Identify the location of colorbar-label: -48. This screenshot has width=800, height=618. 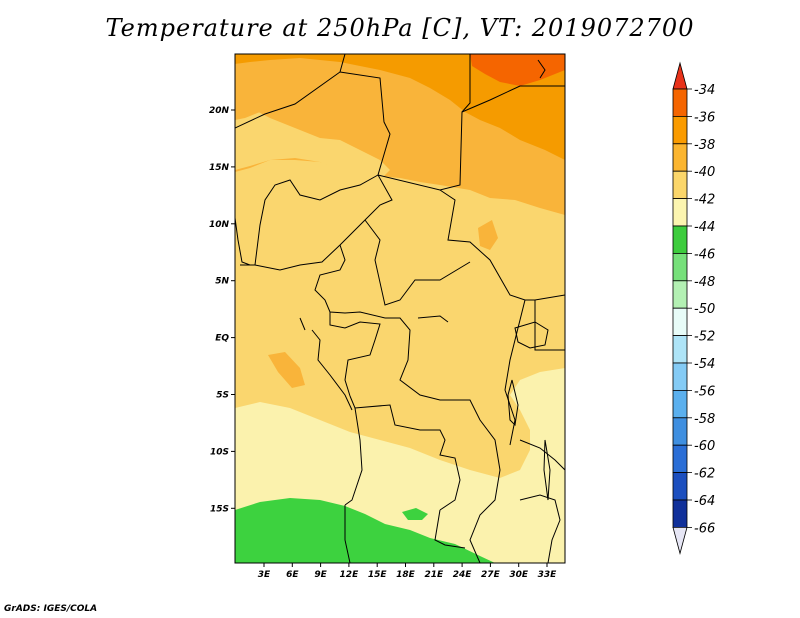
(704, 282).